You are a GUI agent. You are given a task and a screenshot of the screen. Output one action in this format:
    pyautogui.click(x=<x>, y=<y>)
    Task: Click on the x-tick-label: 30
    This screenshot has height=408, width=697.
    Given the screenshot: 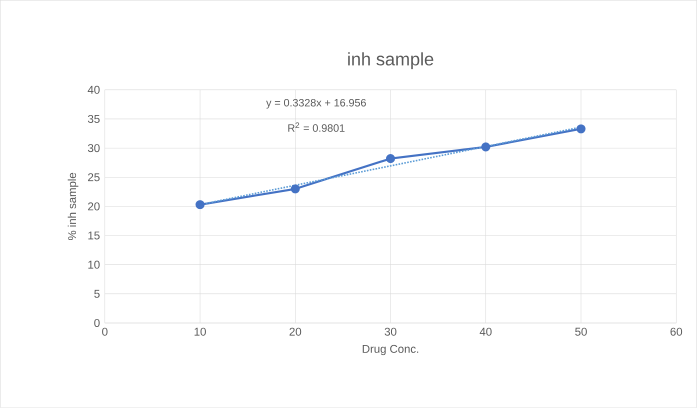 What is the action you would take?
    pyautogui.click(x=390, y=332)
    